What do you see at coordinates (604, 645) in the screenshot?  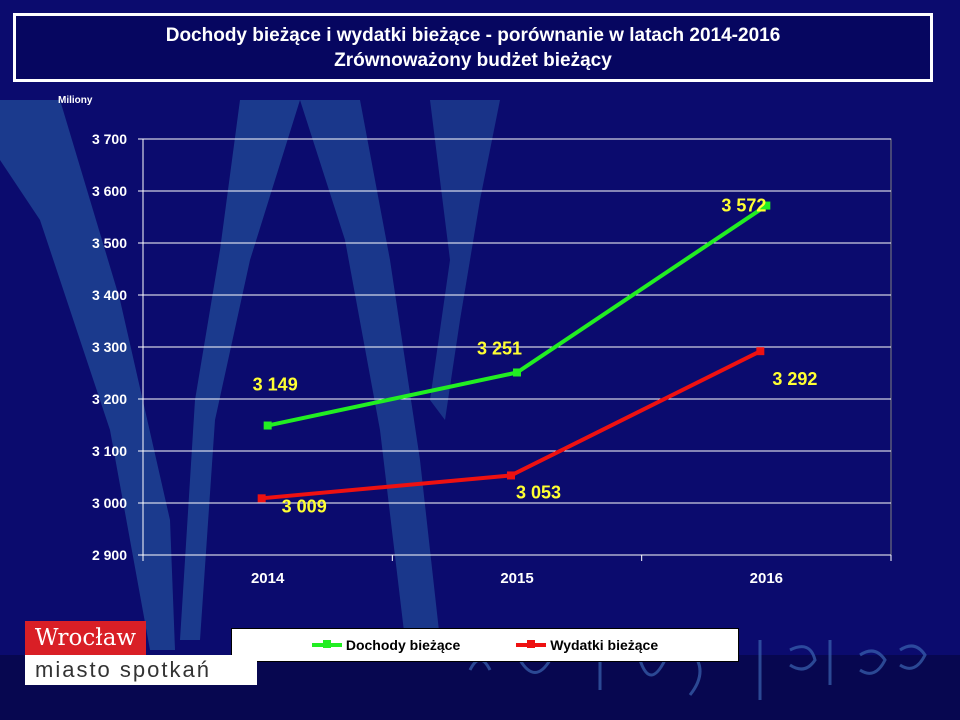 I see `legend-label-wydatki: Wydatki bieżące` at bounding box center [604, 645].